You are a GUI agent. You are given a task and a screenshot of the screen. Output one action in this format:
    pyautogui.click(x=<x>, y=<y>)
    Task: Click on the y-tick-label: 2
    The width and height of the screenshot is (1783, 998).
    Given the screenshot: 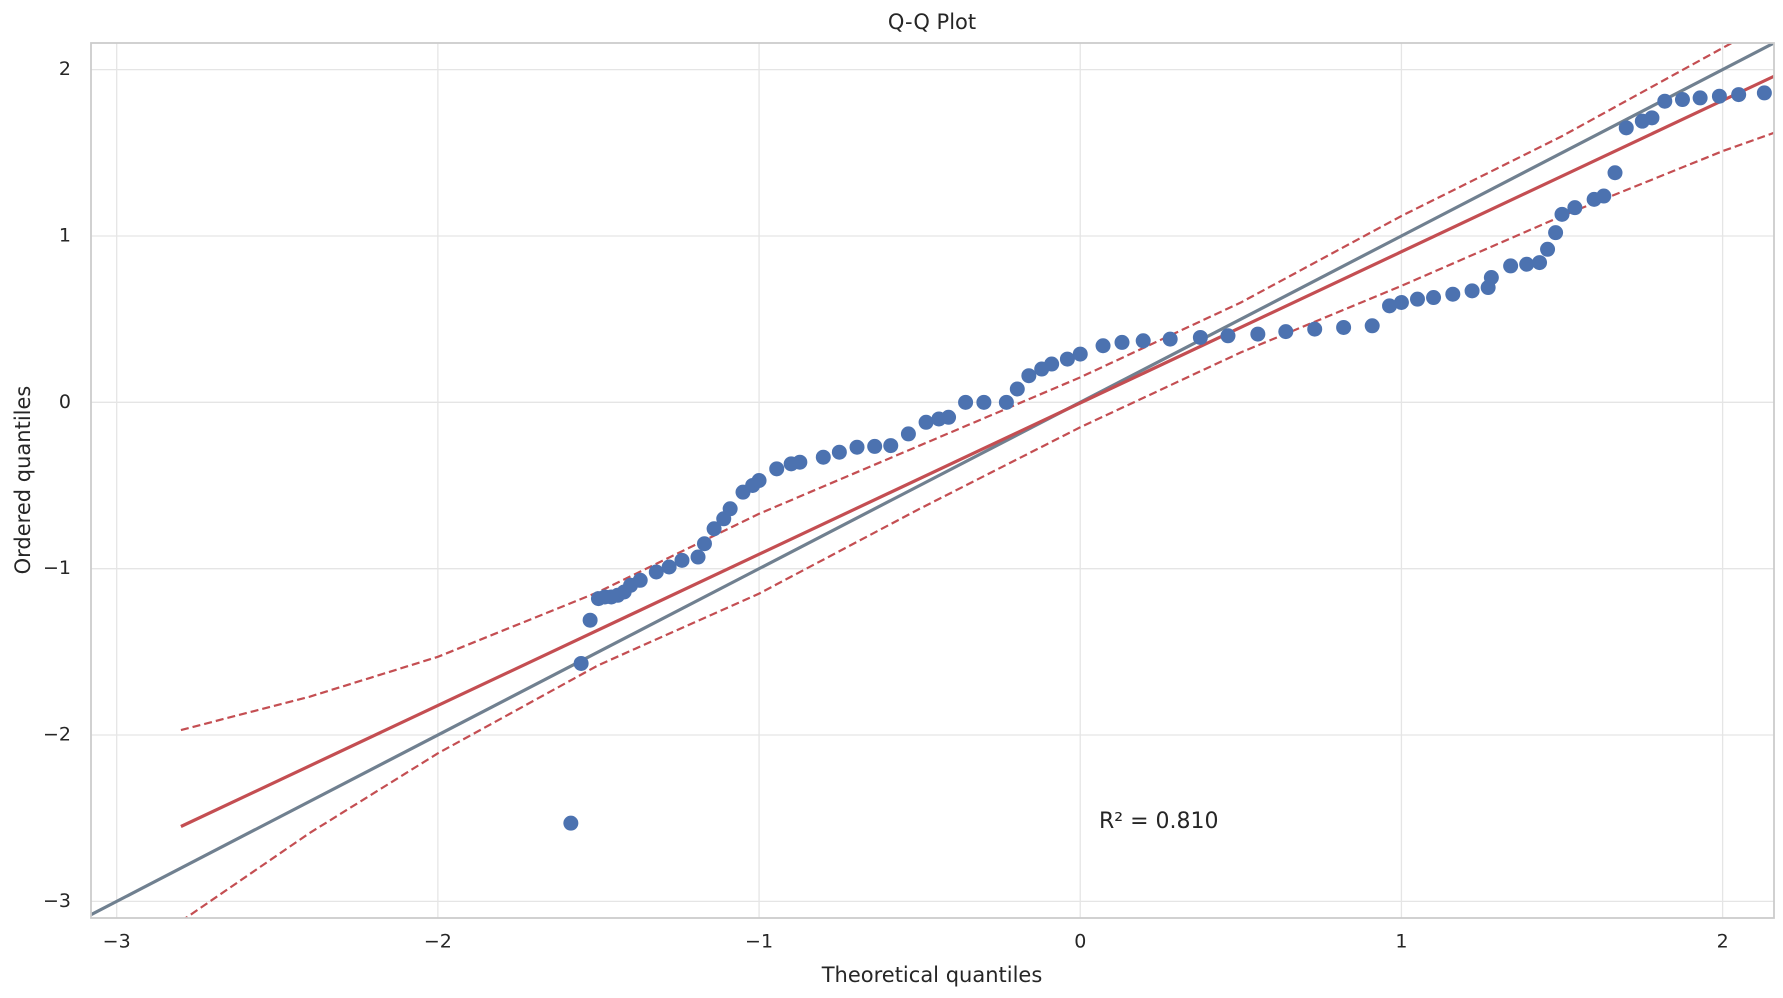 What is the action you would take?
    pyautogui.click(x=65, y=69)
    